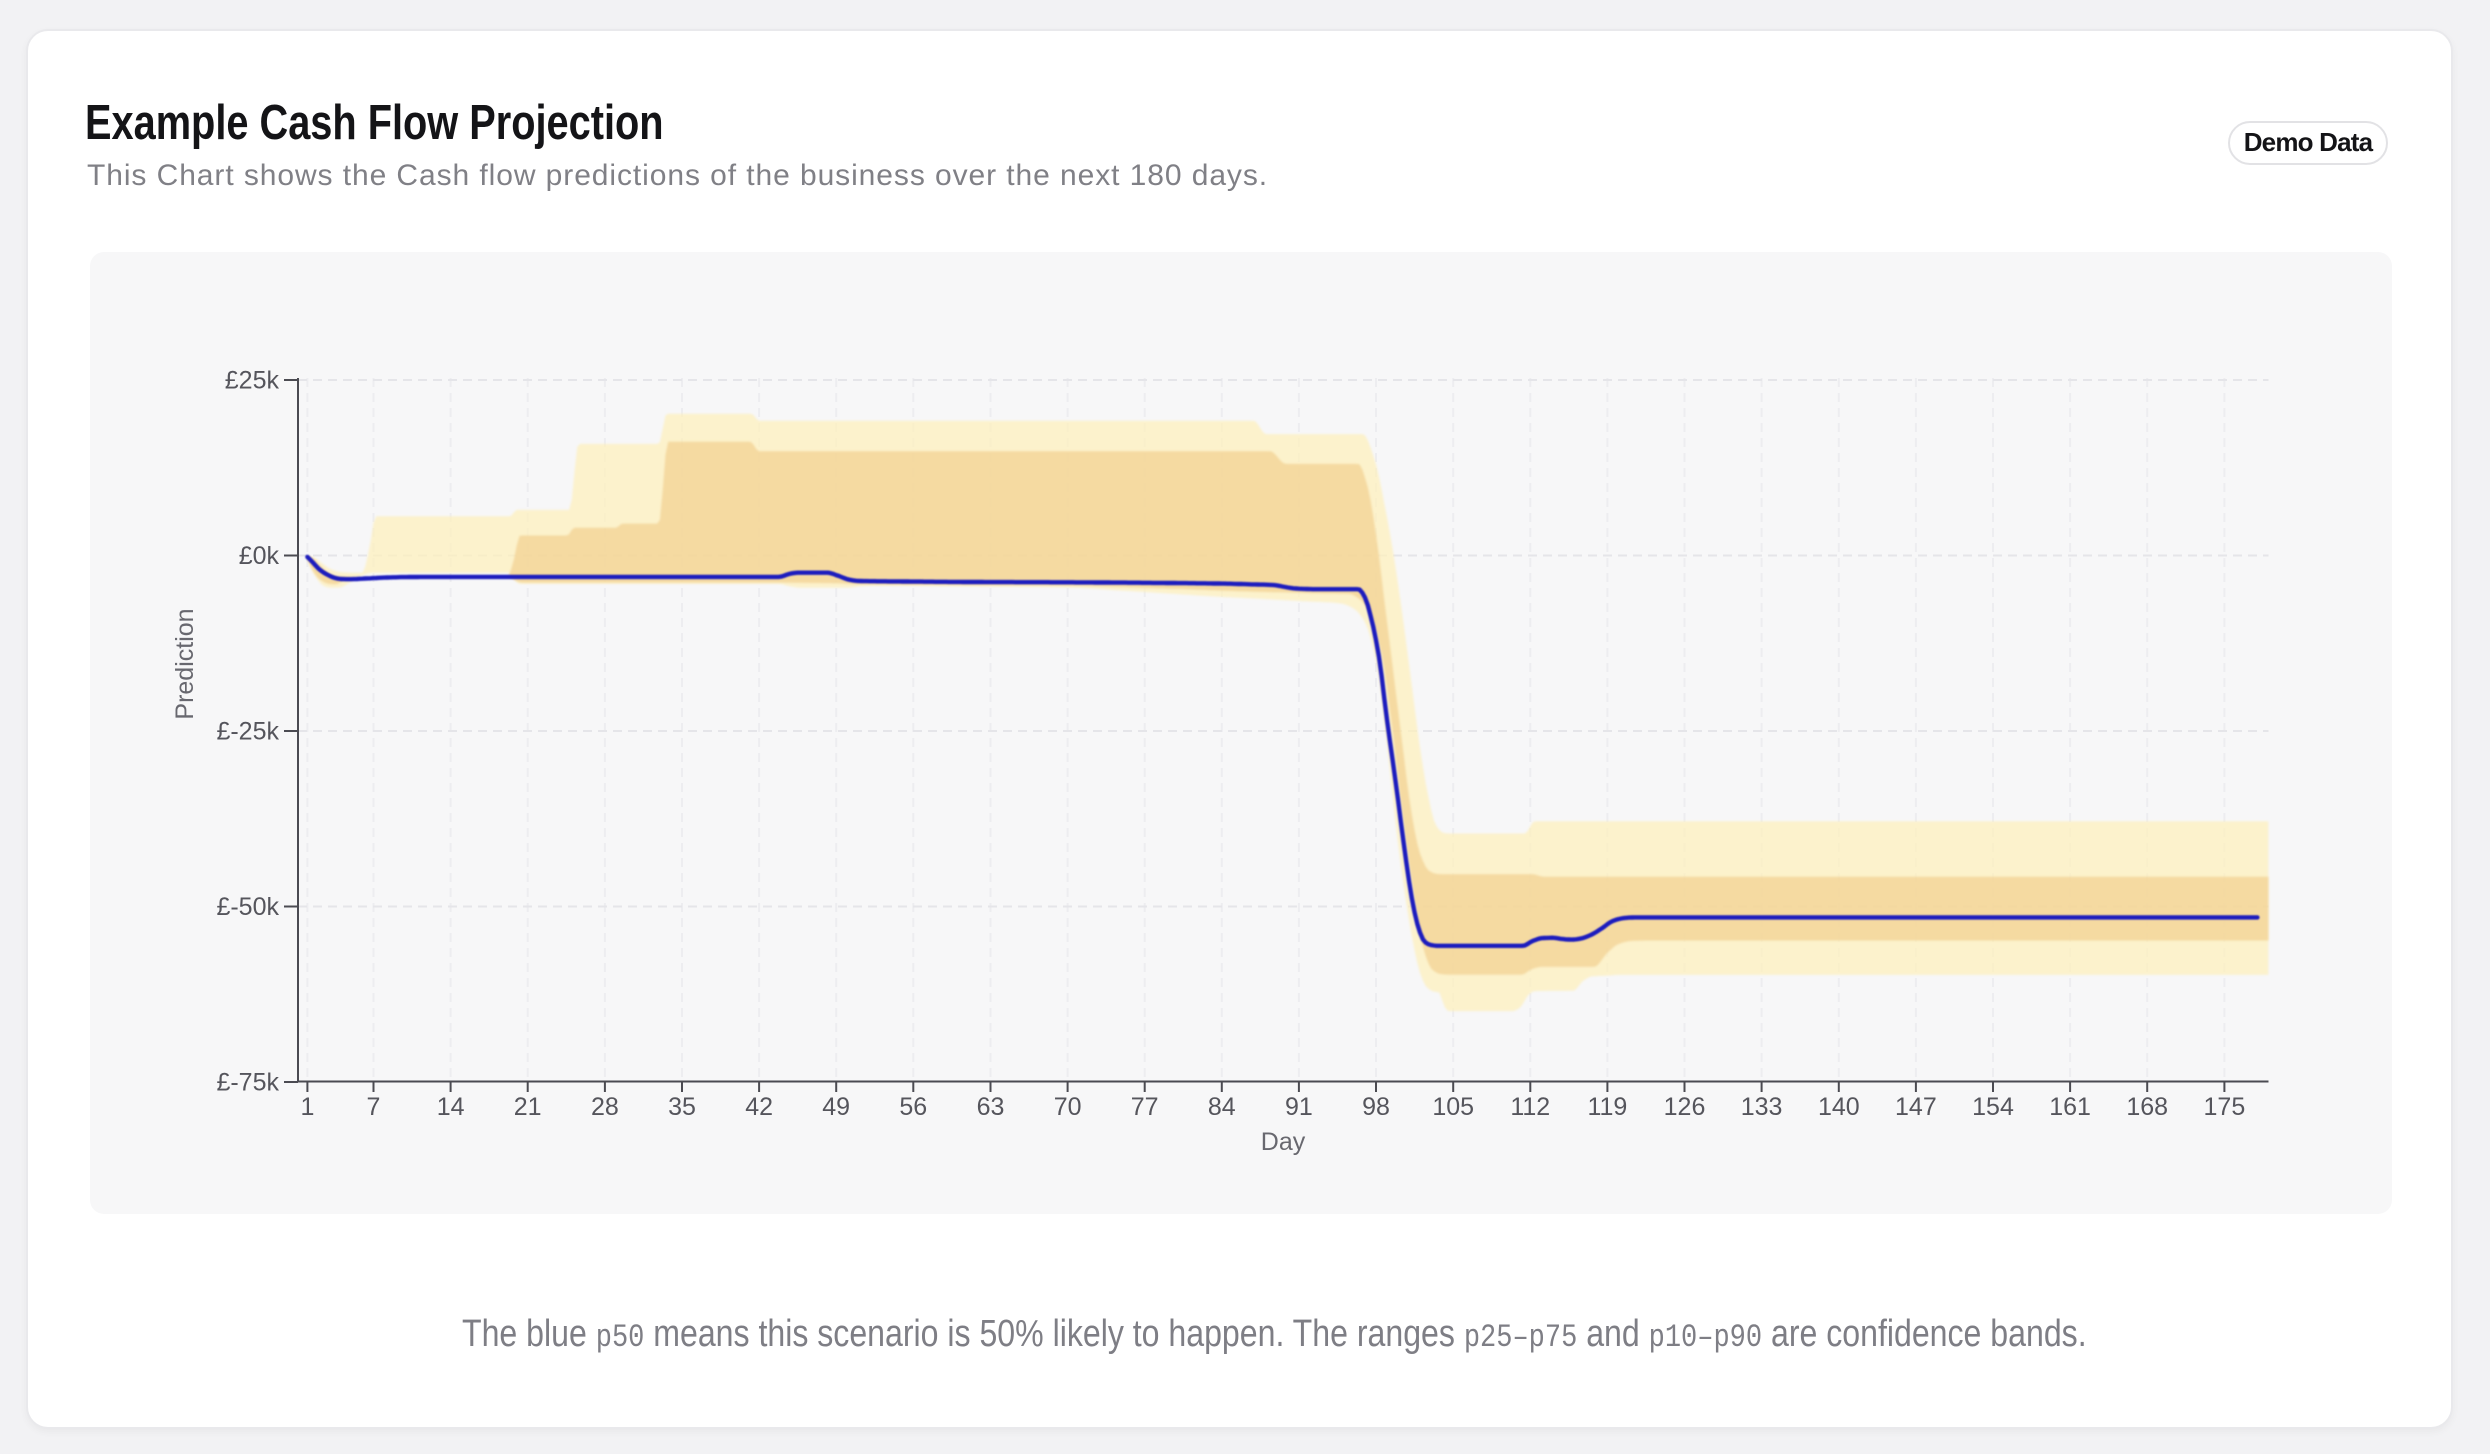 The image size is (2490, 1454). I want to click on svg-text: 175, so click(2225, 1107).